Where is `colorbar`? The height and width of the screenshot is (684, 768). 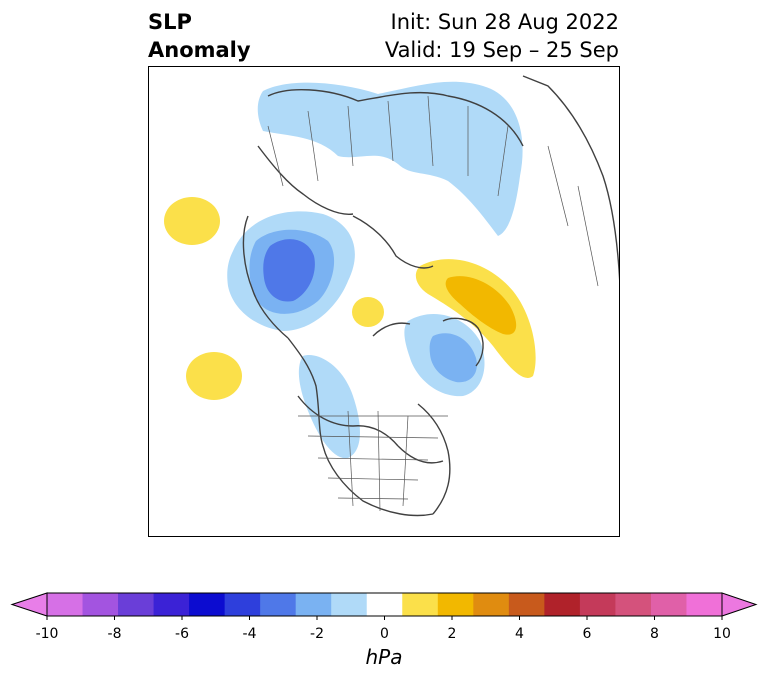
colorbar is located at coordinates (384, 606).